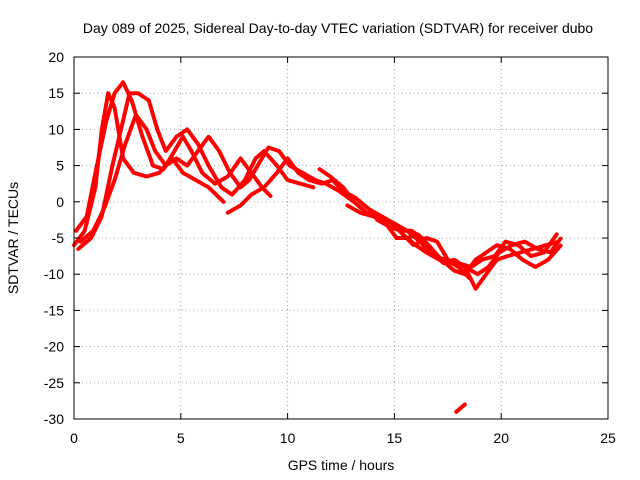 The height and width of the screenshot is (480, 640). Describe the element at coordinates (54, 310) in the screenshot. I see `y-tick-label: -15` at that location.